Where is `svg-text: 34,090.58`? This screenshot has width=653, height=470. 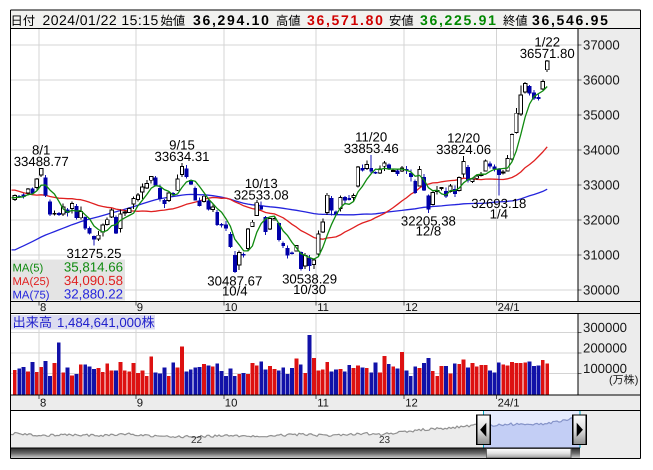 svg-text: 34,090.58 is located at coordinates (93, 280).